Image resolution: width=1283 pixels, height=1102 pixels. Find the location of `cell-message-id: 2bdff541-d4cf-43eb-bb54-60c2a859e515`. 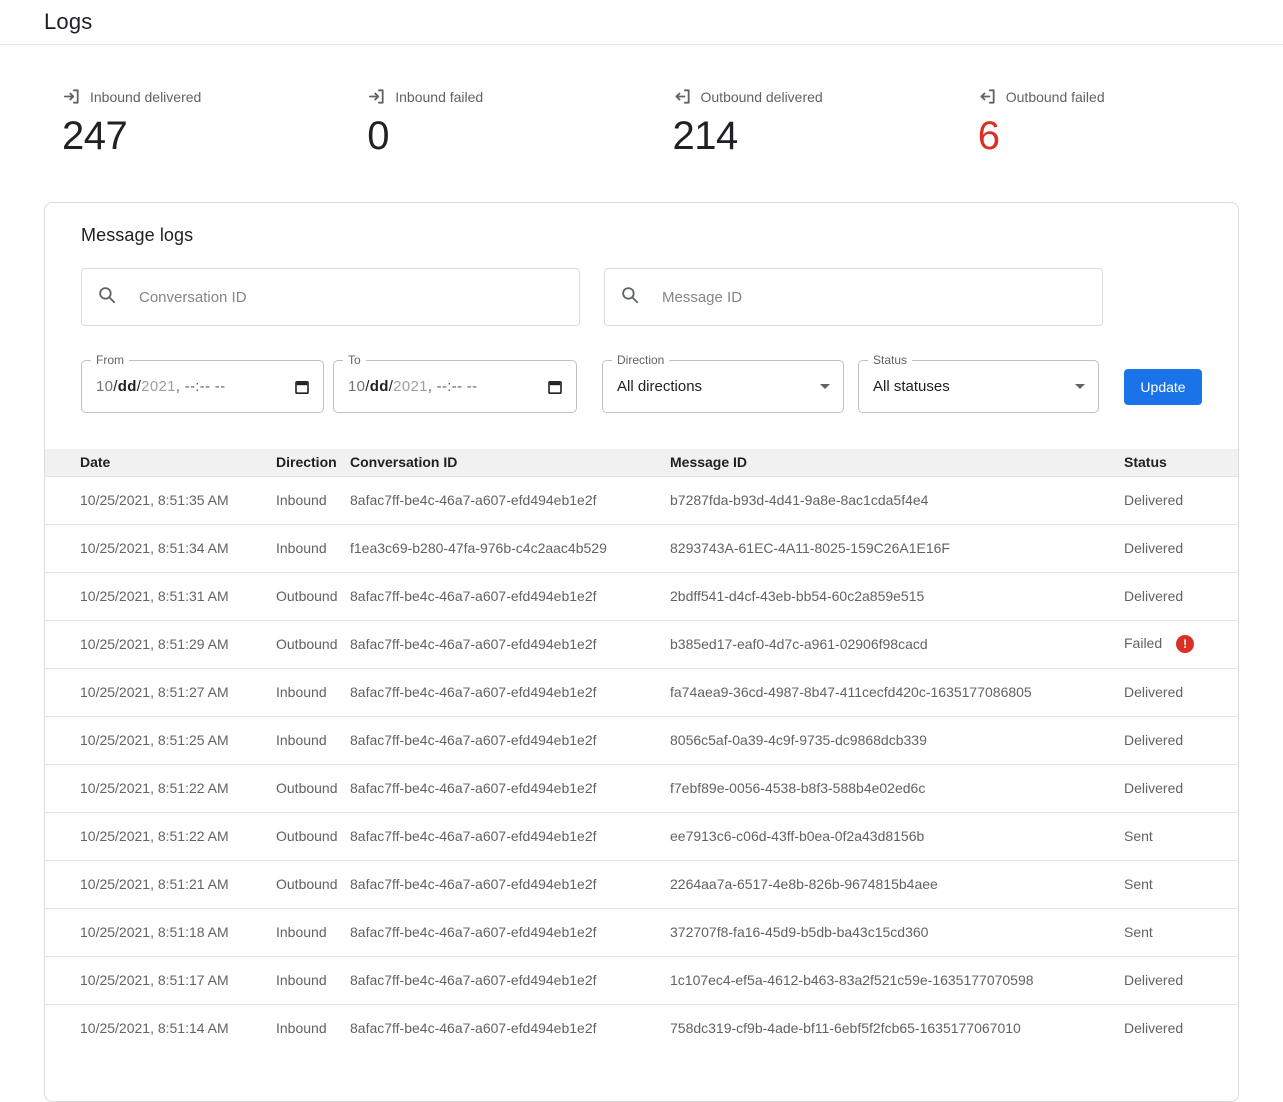

cell-message-id: 2bdff541-d4cf-43eb-bb54-60c2a859e515 is located at coordinates (897, 595).